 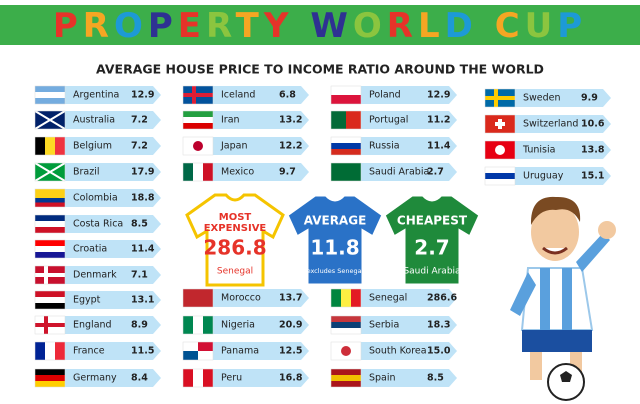 What do you see at coordinates (86, 172) in the screenshot?
I see `country-name: Brazil` at bounding box center [86, 172].